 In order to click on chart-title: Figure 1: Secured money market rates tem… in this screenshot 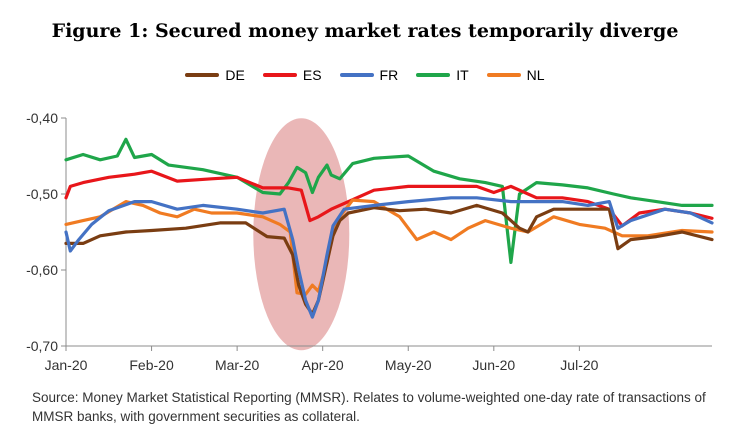, I will do `click(365, 31)`.